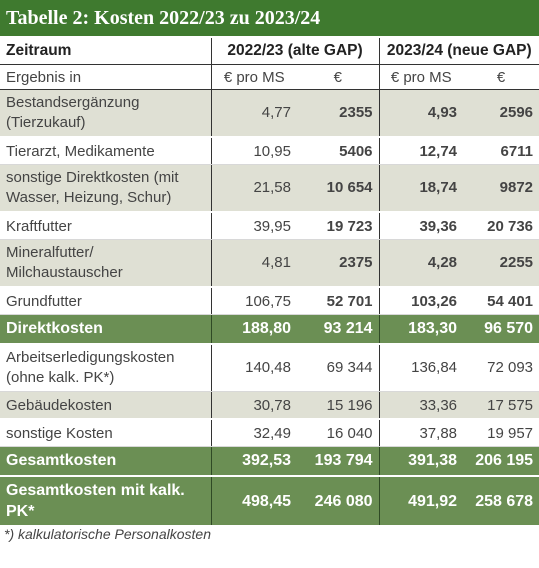 This screenshot has height=568, width=539. Describe the element at coordinates (421, 226) in the screenshot. I see `cell-value: 39,36` at that location.